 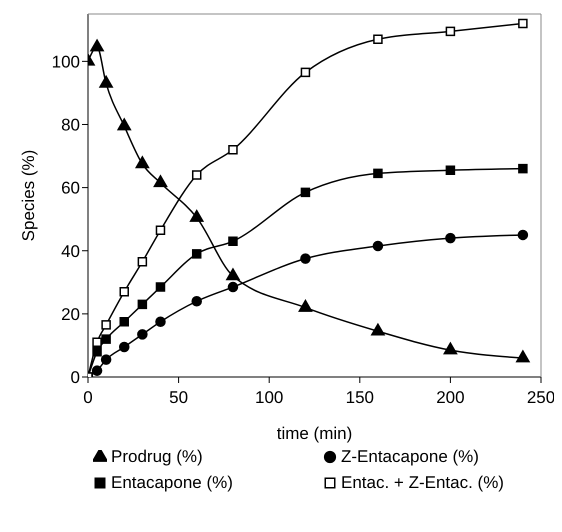 I want to click on y-tick-label: 80, so click(x=70, y=125).